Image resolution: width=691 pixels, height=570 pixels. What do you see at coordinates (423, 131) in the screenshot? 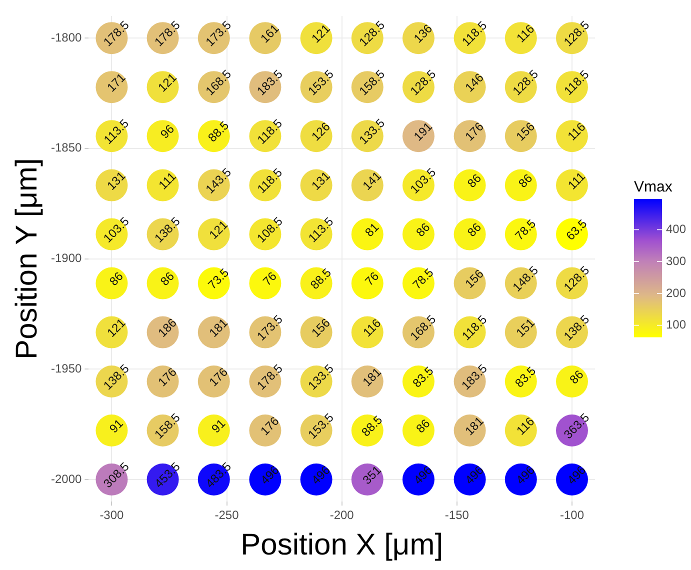
I see `annotation: 191` at bounding box center [423, 131].